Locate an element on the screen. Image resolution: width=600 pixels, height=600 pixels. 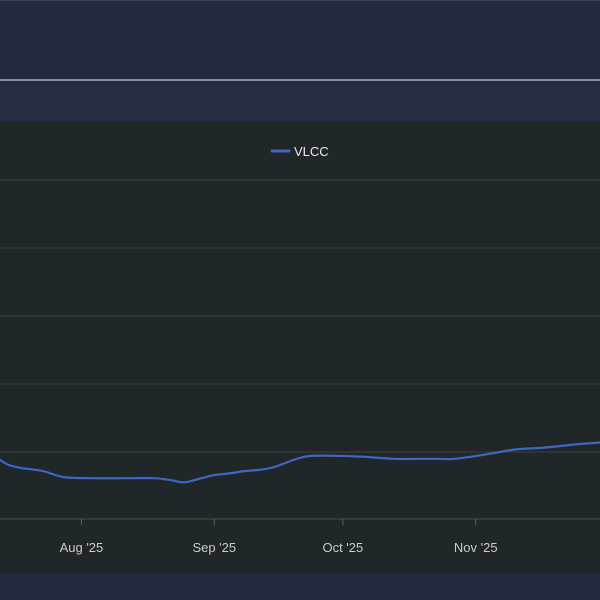
header-area is located at coordinates (300, 39).